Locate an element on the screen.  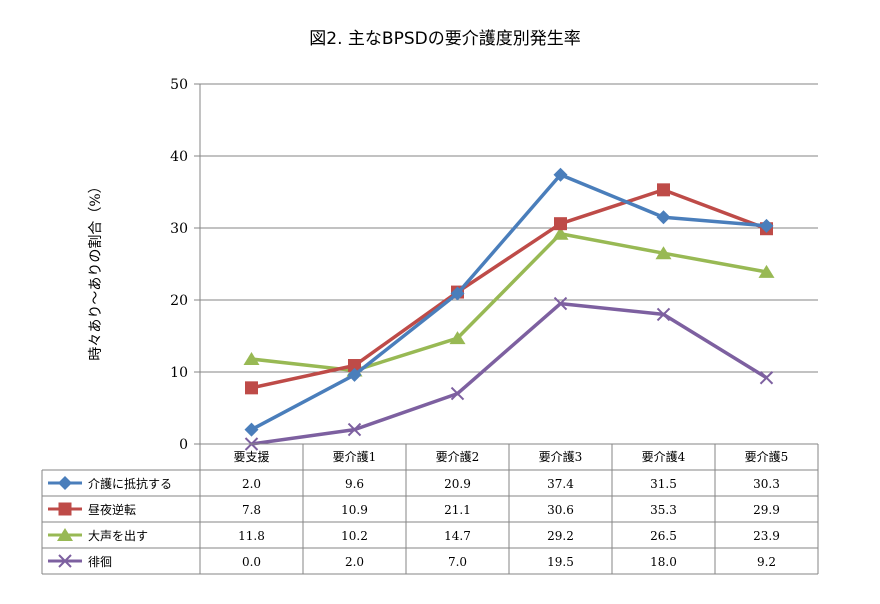
table-cell-value: 21.1 is located at coordinates (457, 510).